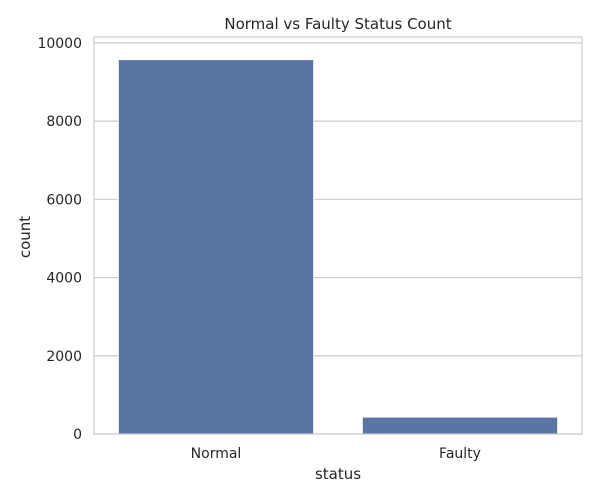 The image size is (600, 504). What do you see at coordinates (64, 122) in the screenshot?
I see `y-tick-label: 8000` at bounding box center [64, 122].